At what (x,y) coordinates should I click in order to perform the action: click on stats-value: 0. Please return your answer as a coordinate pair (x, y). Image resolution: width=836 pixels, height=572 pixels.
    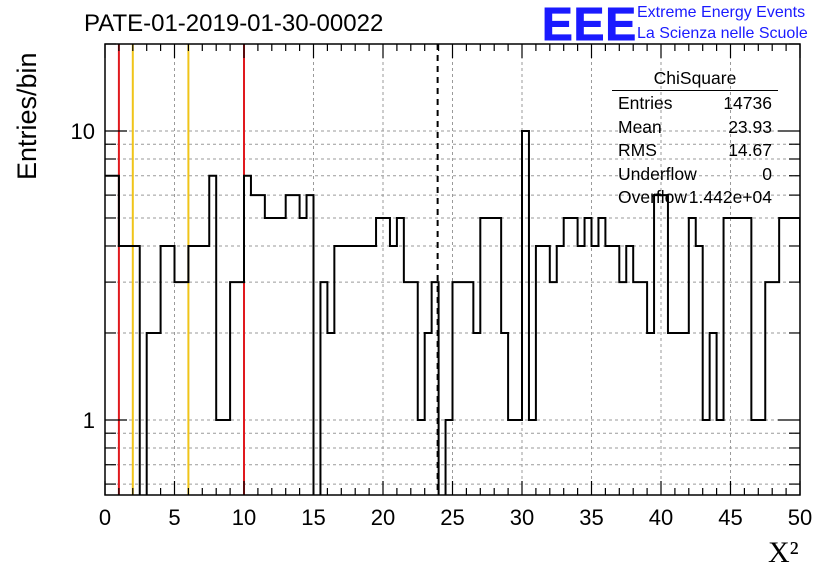
    Looking at the image, I should click on (767, 173).